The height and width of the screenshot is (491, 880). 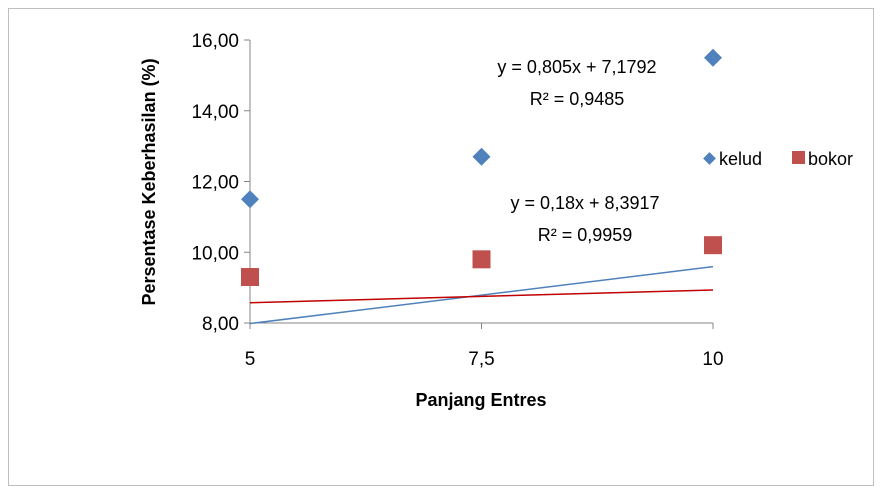 What do you see at coordinates (830, 159) in the screenshot?
I see `legend-label-bokor: bokor` at bounding box center [830, 159].